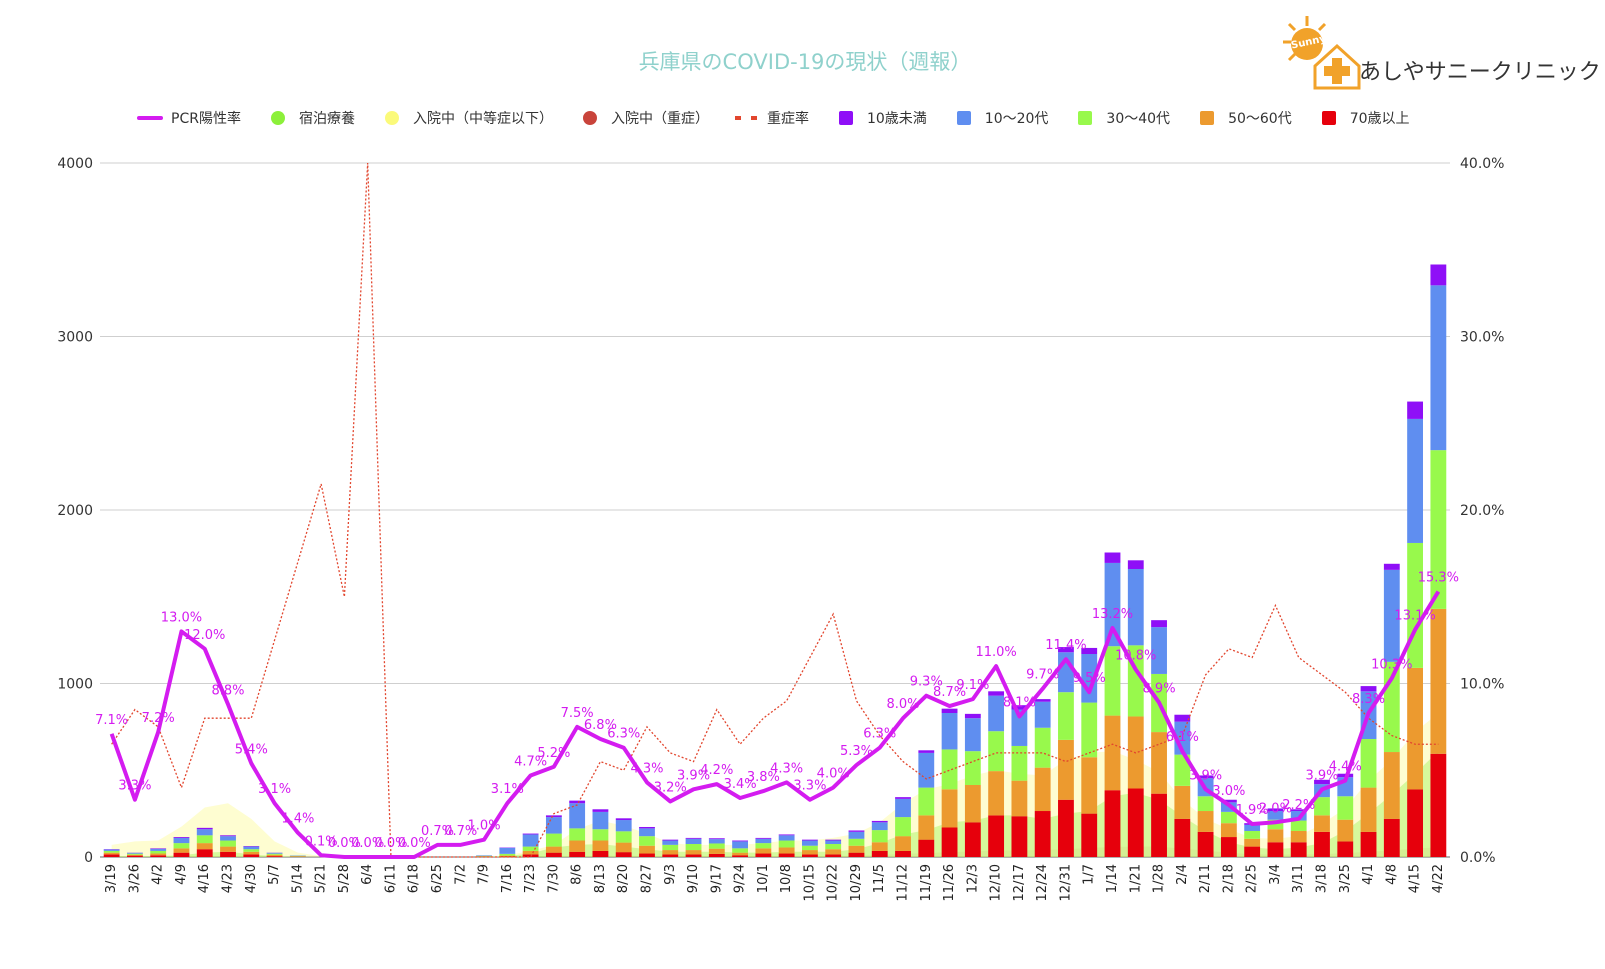 The image size is (1605, 969). What do you see at coordinates (1482, 511) in the screenshot?
I see `y-right-tick-label: 20.0%` at bounding box center [1482, 511].